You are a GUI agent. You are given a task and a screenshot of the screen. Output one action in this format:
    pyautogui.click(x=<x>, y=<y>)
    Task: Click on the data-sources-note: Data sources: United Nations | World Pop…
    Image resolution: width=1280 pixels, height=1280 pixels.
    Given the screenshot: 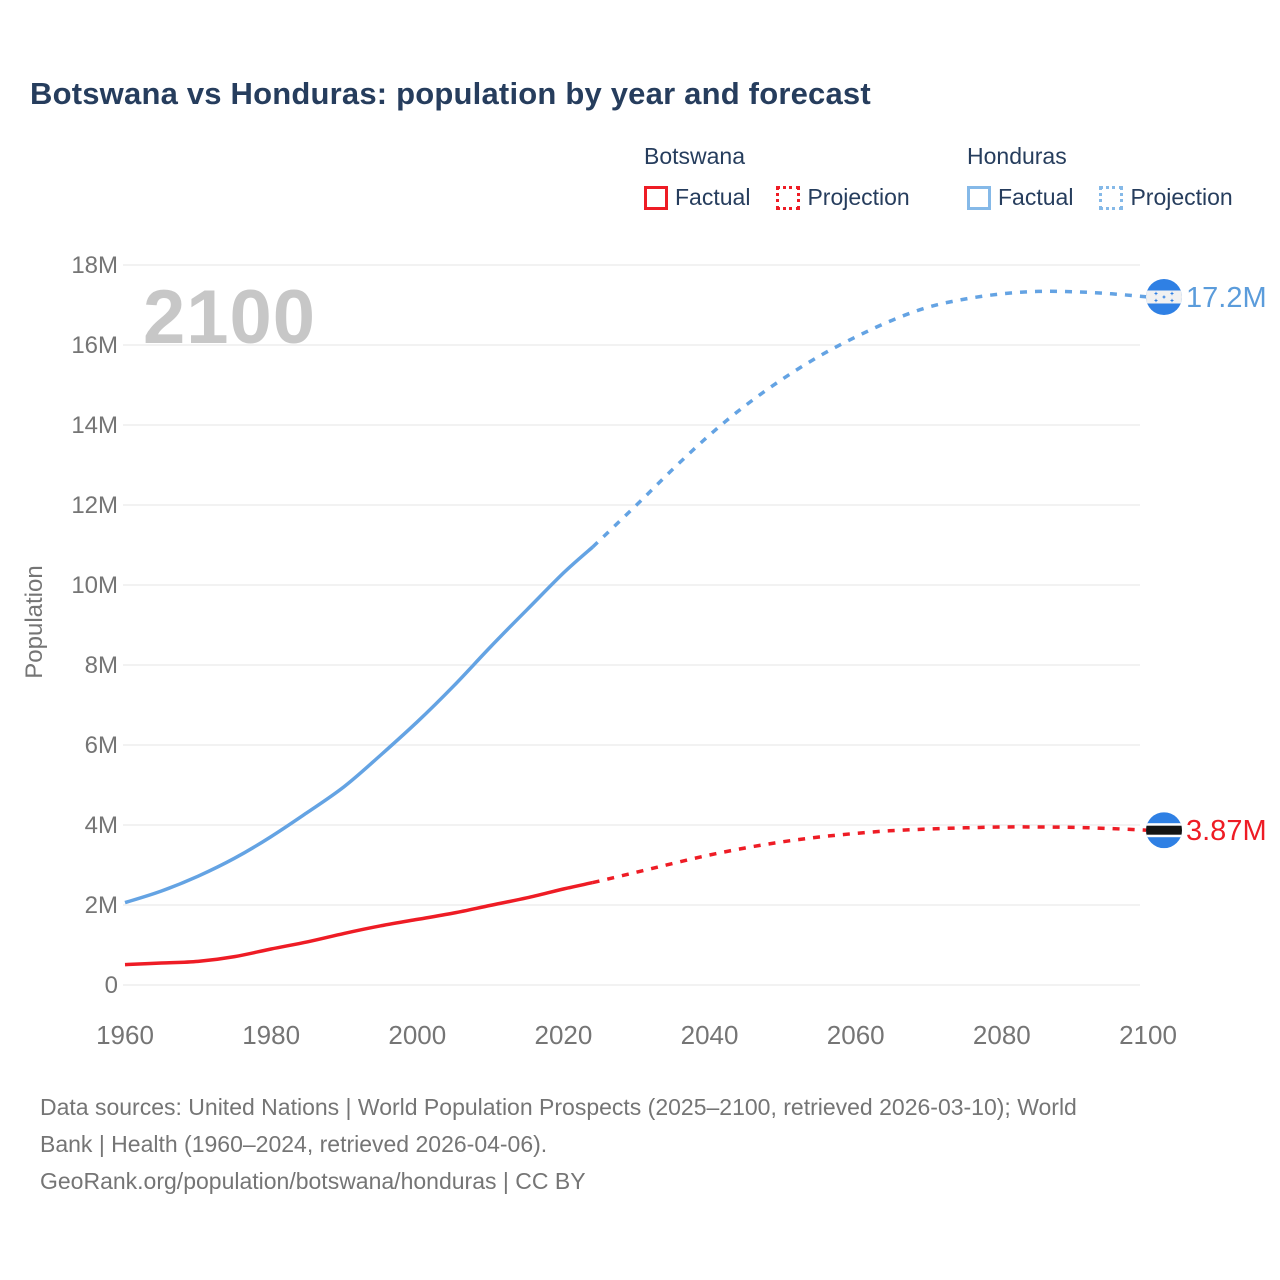 What is the action you would take?
    pyautogui.click(x=645, y=1144)
    